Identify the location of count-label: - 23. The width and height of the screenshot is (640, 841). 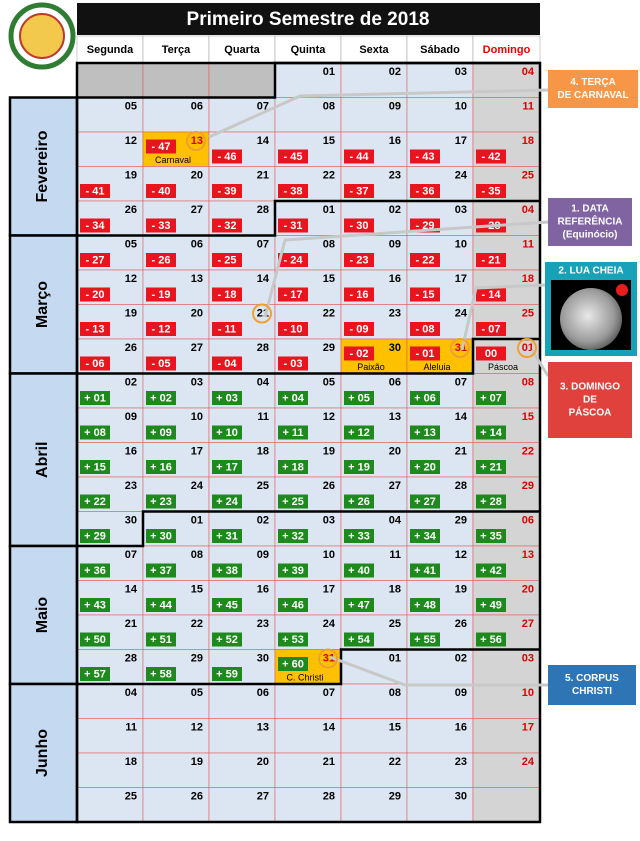
(359, 260).